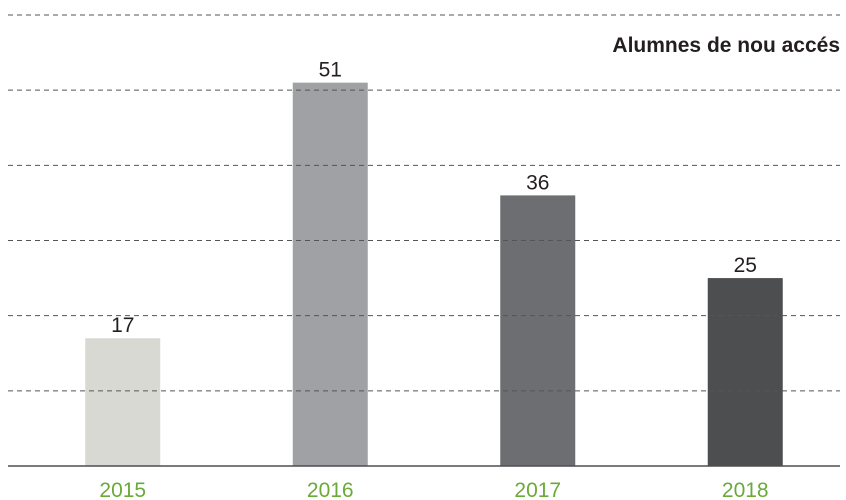 This screenshot has width=846, height=500. What do you see at coordinates (726, 45) in the screenshot?
I see `chart-title: Alumnes de nou accés` at bounding box center [726, 45].